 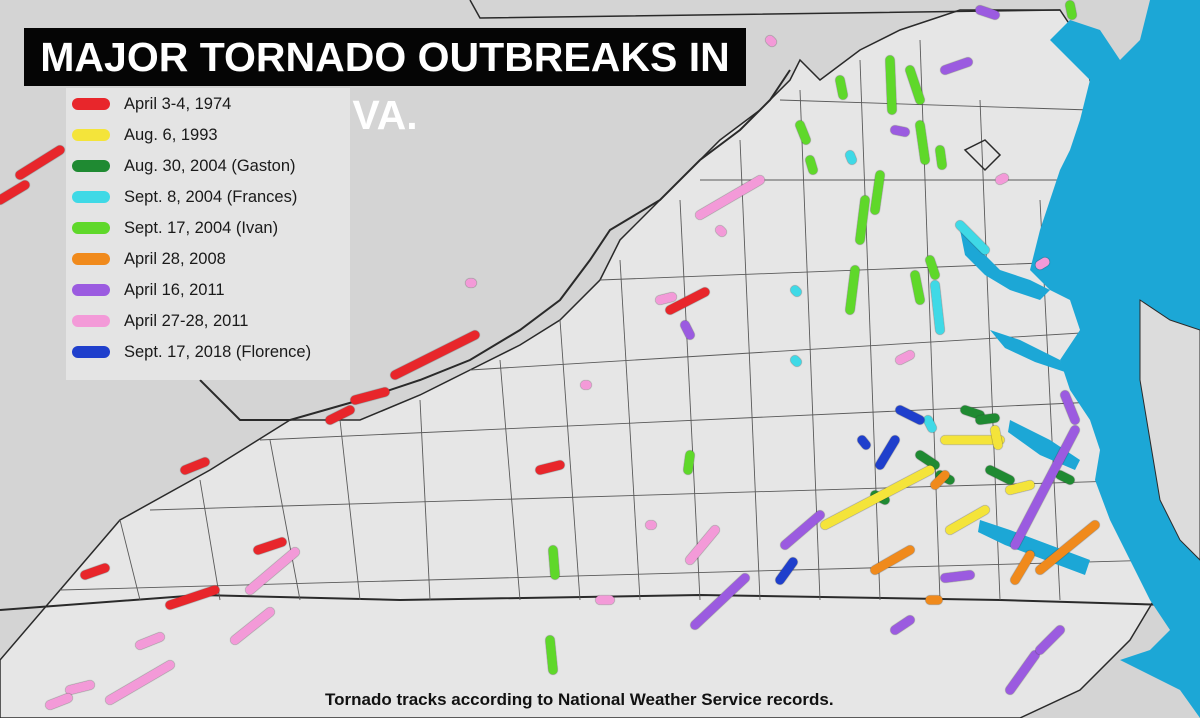 What do you see at coordinates (585, 602) in the screenshot?
I see `nc-border` at bounding box center [585, 602].